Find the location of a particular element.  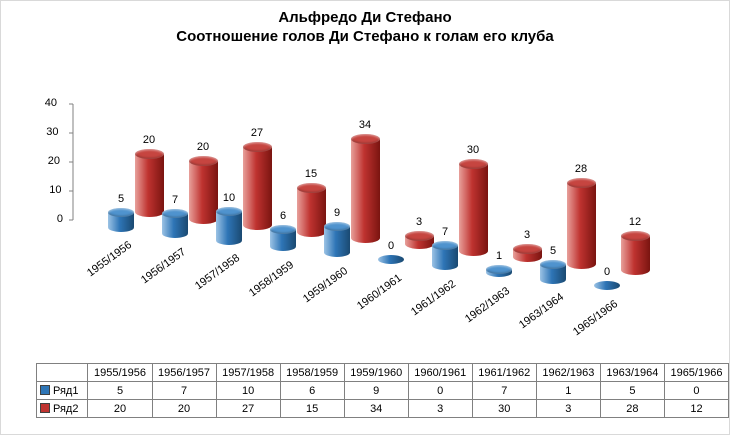

table-corner-cell is located at coordinates (62, 372).